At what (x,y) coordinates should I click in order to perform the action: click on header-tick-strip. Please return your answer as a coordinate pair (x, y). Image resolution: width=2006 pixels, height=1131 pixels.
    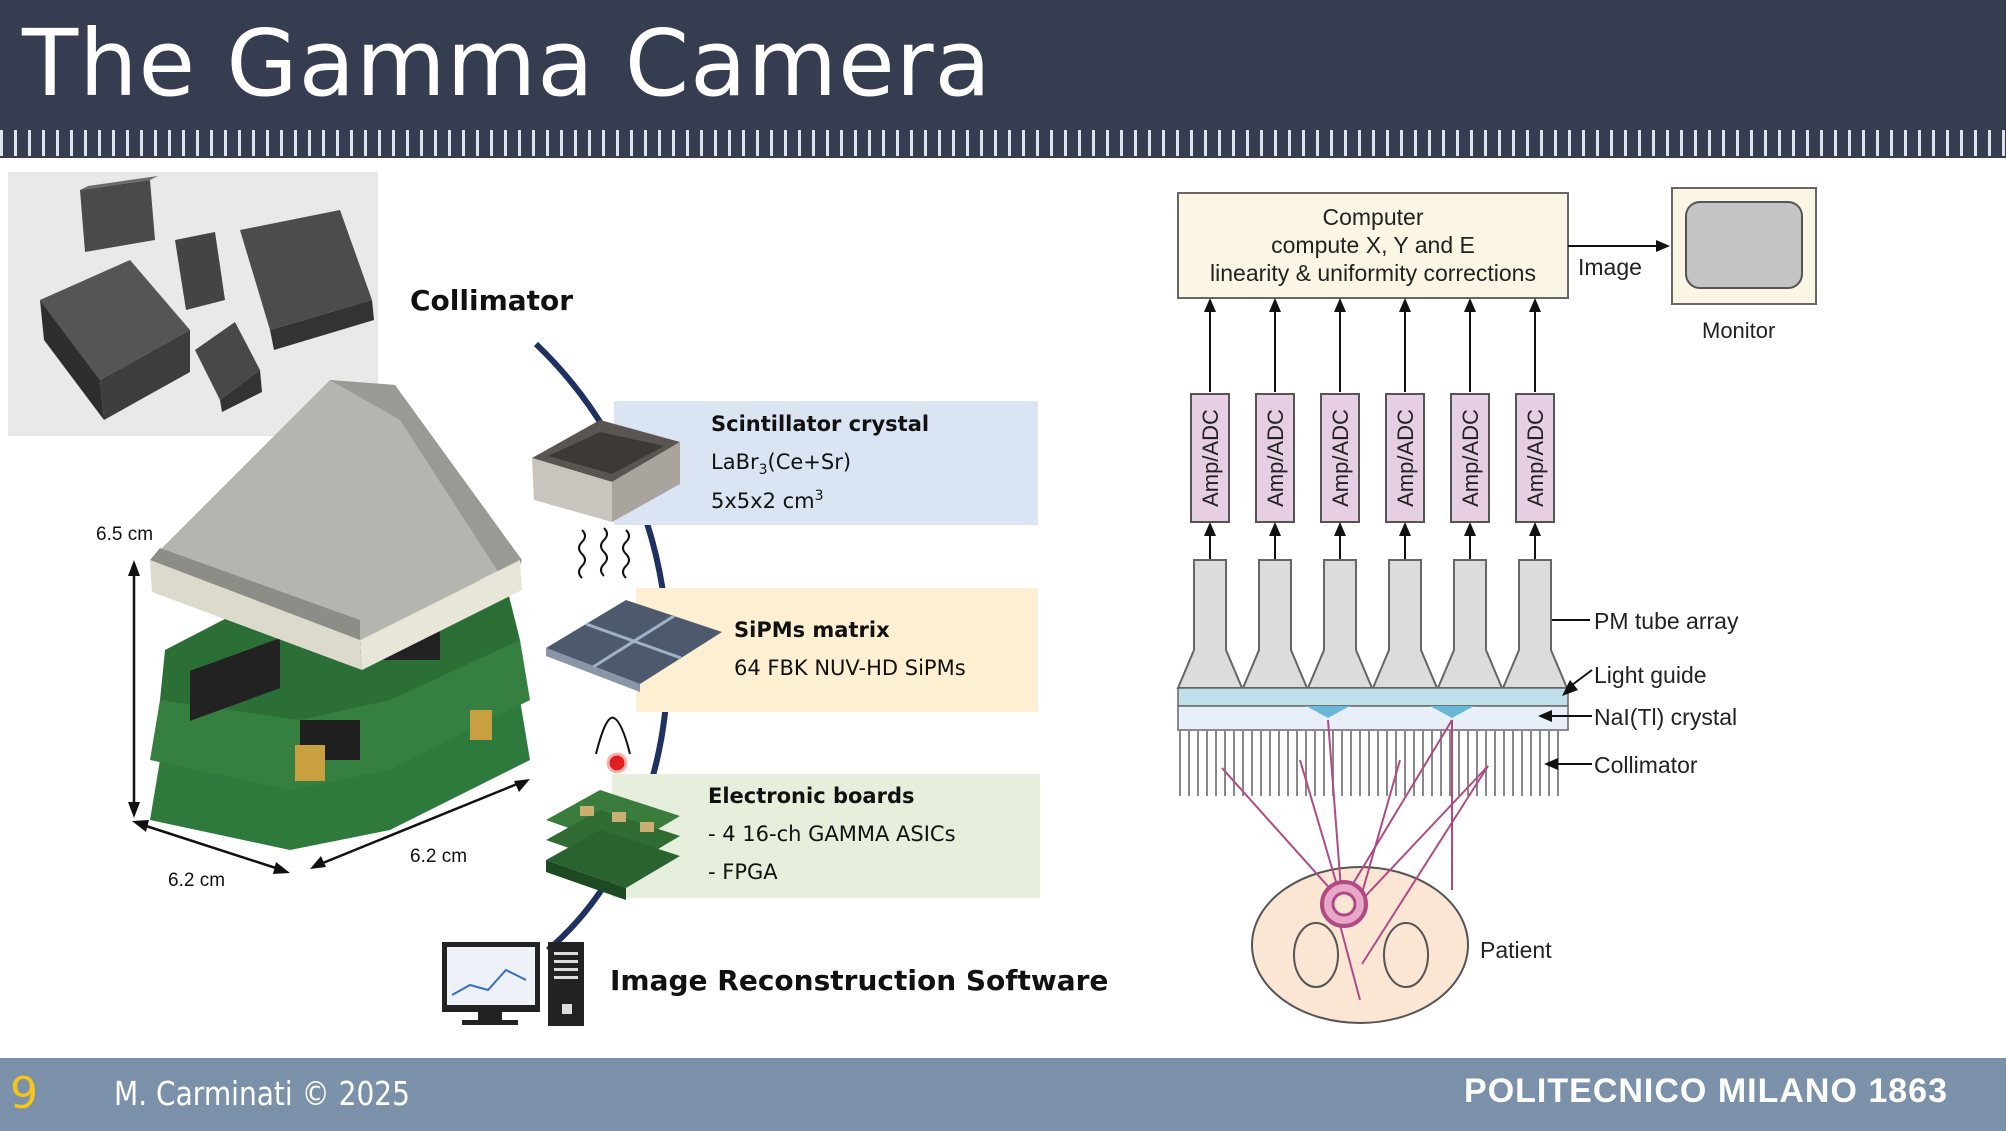
    Looking at the image, I should click on (1003, 143).